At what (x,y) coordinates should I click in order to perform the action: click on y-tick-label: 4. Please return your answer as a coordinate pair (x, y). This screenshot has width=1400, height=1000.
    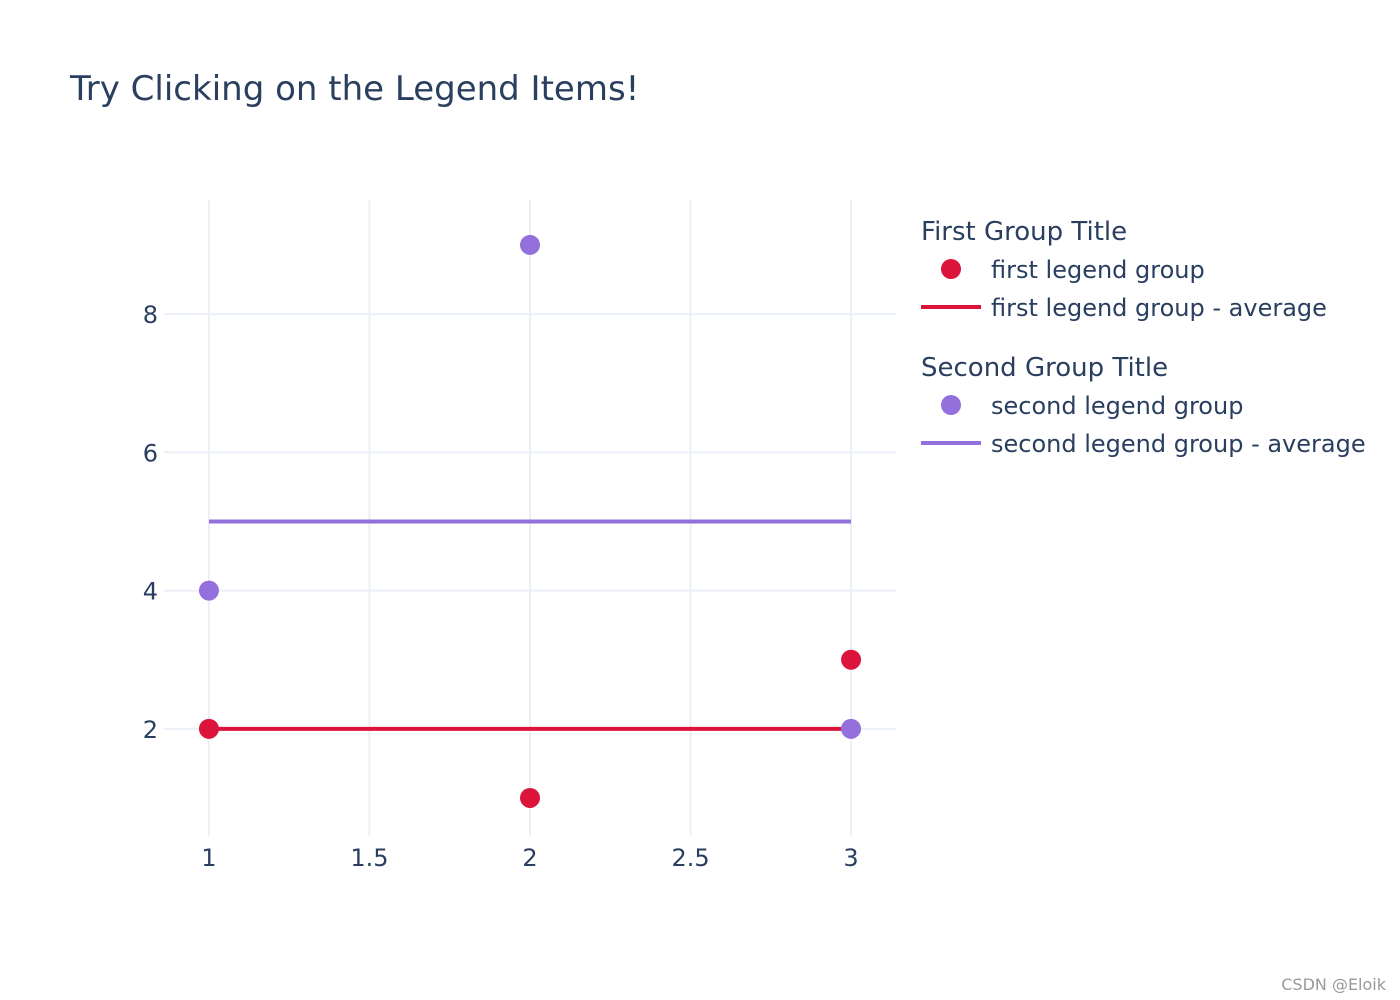
    Looking at the image, I should click on (150, 592).